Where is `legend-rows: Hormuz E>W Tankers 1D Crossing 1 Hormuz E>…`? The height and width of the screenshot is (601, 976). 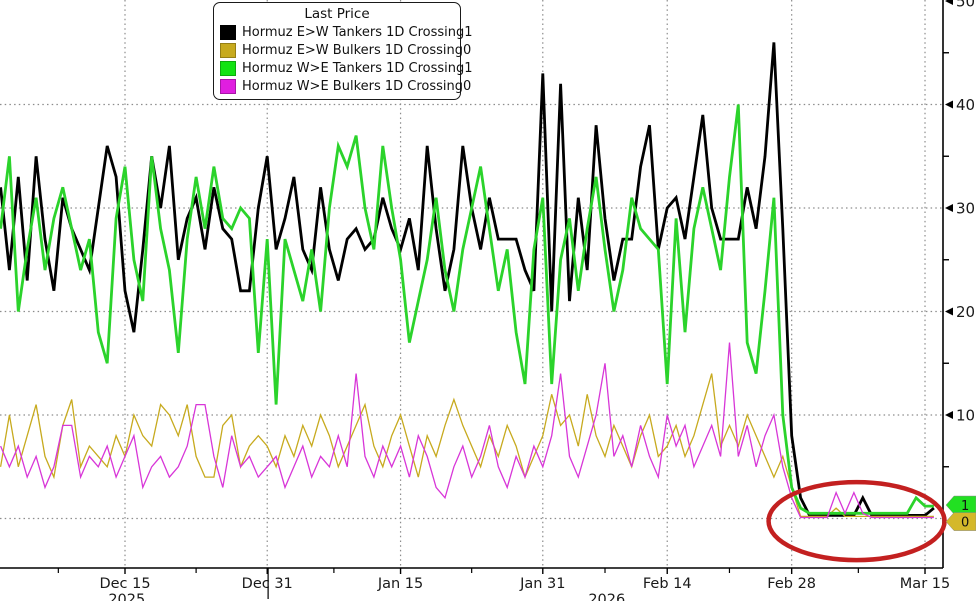 legend-rows: Hormuz E>W Tankers 1D Crossing 1 Hormuz E>… is located at coordinates (346, 59).